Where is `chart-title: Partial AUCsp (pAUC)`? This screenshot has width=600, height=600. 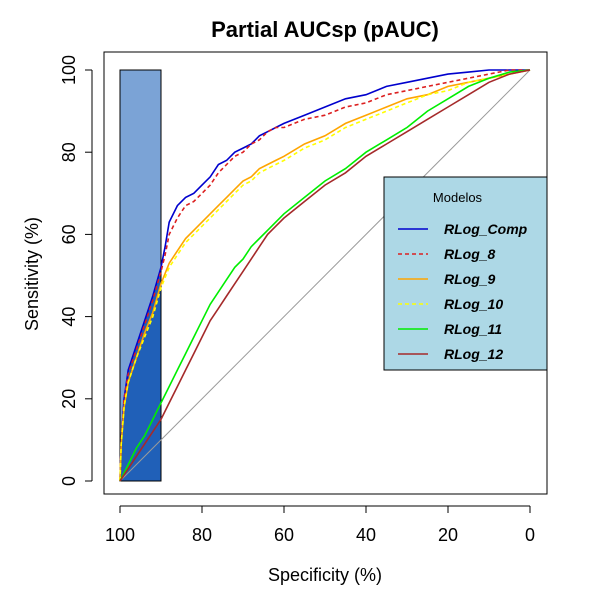
chart-title: Partial AUCsp (pAUC) is located at coordinates (325, 29).